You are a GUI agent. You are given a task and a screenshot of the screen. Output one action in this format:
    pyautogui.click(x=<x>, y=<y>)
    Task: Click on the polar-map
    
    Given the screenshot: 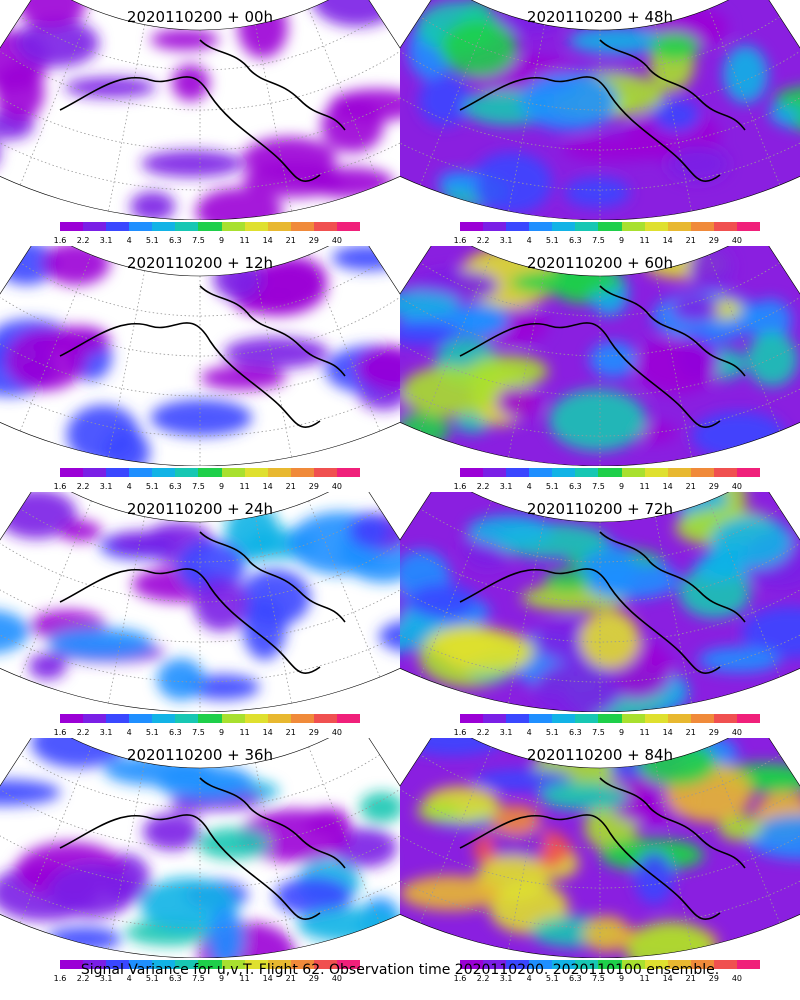 What is the action you would take?
    pyautogui.click(x=600, y=356)
    